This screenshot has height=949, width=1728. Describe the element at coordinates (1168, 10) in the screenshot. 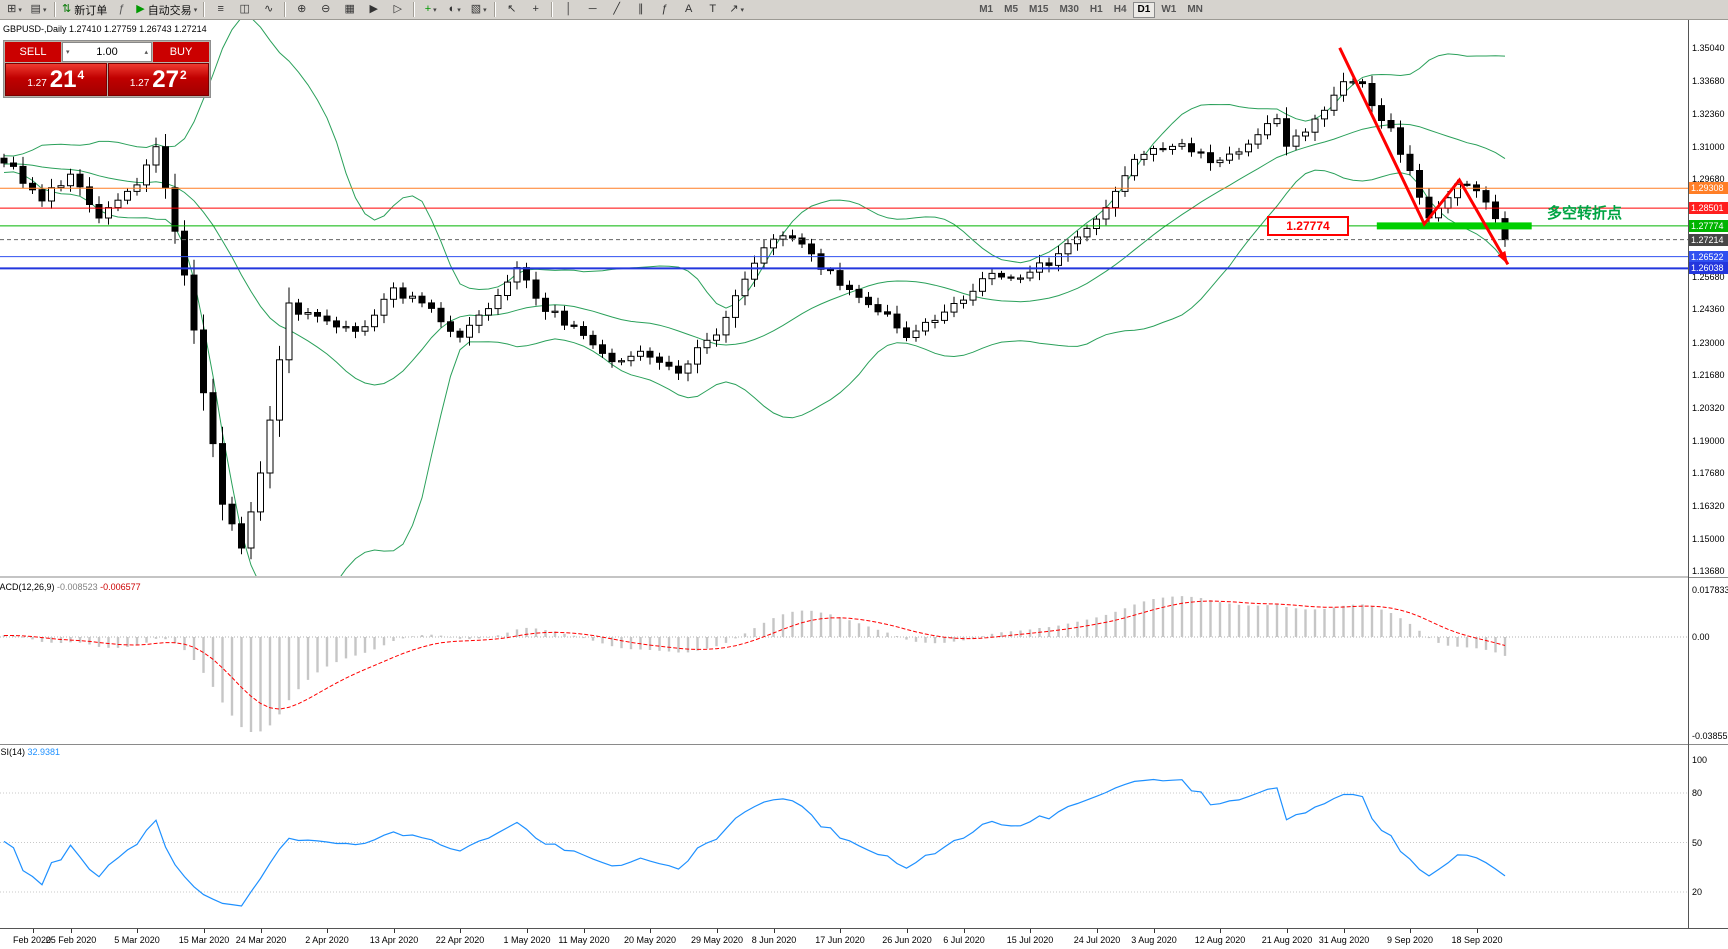

I see `timeframe-w1: W1` at that location.